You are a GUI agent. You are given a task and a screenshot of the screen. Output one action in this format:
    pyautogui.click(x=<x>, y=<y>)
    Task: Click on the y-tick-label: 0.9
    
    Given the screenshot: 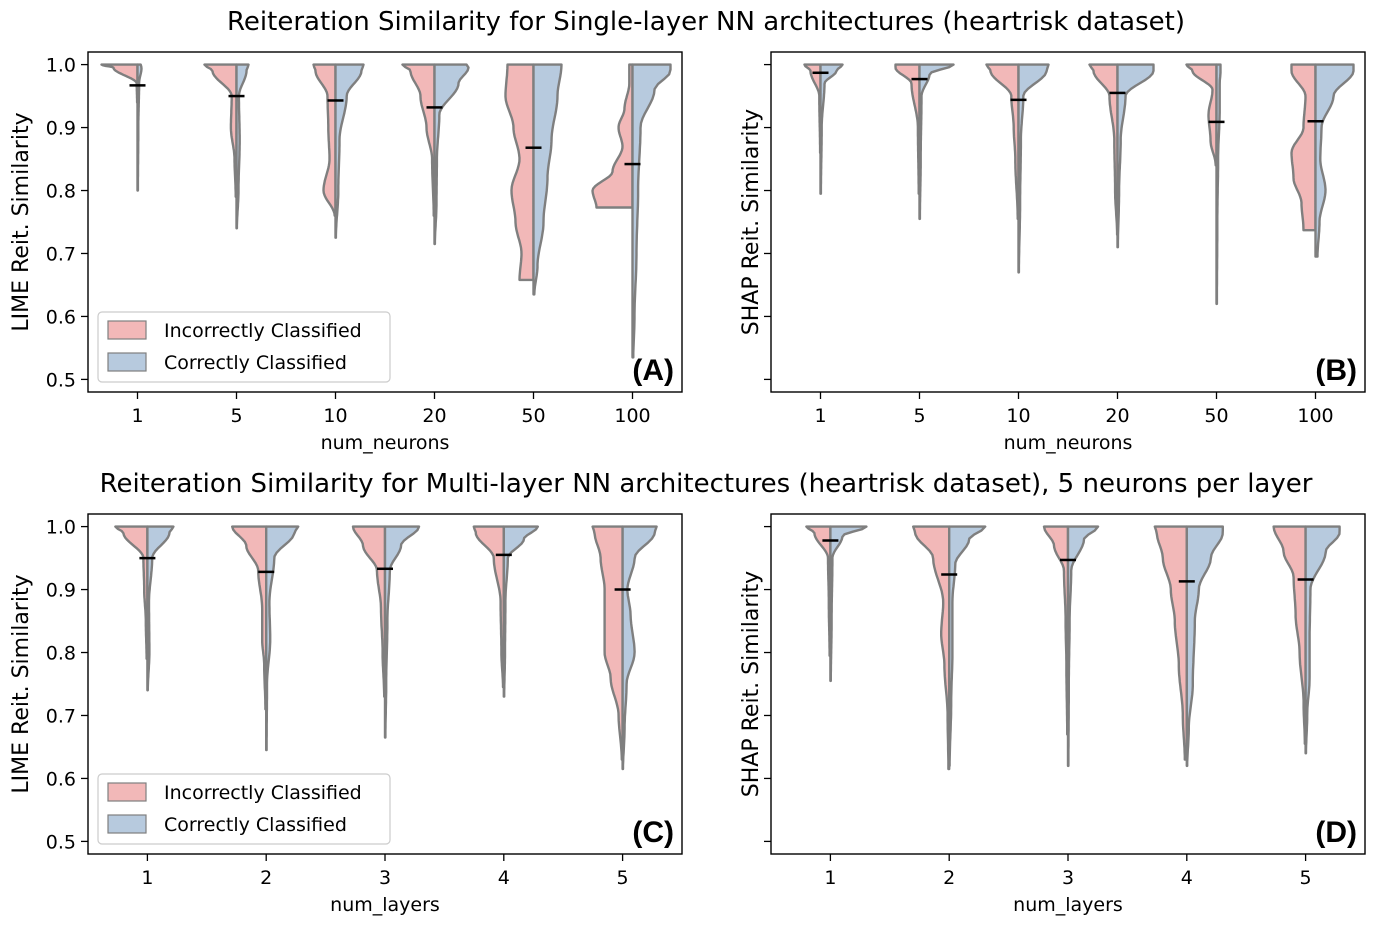 What is the action you would take?
    pyautogui.click(x=61, y=591)
    